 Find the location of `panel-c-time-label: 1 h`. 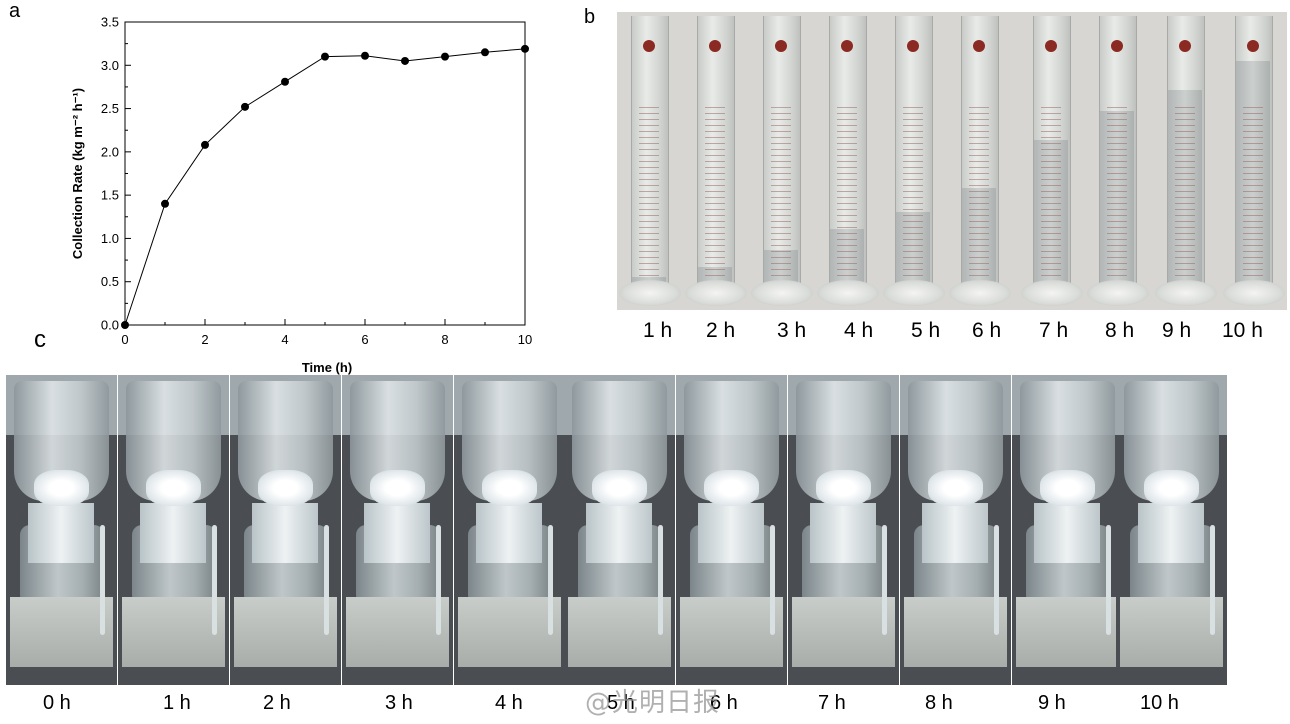

panel-c-time-label: 1 h is located at coordinates (177, 703).